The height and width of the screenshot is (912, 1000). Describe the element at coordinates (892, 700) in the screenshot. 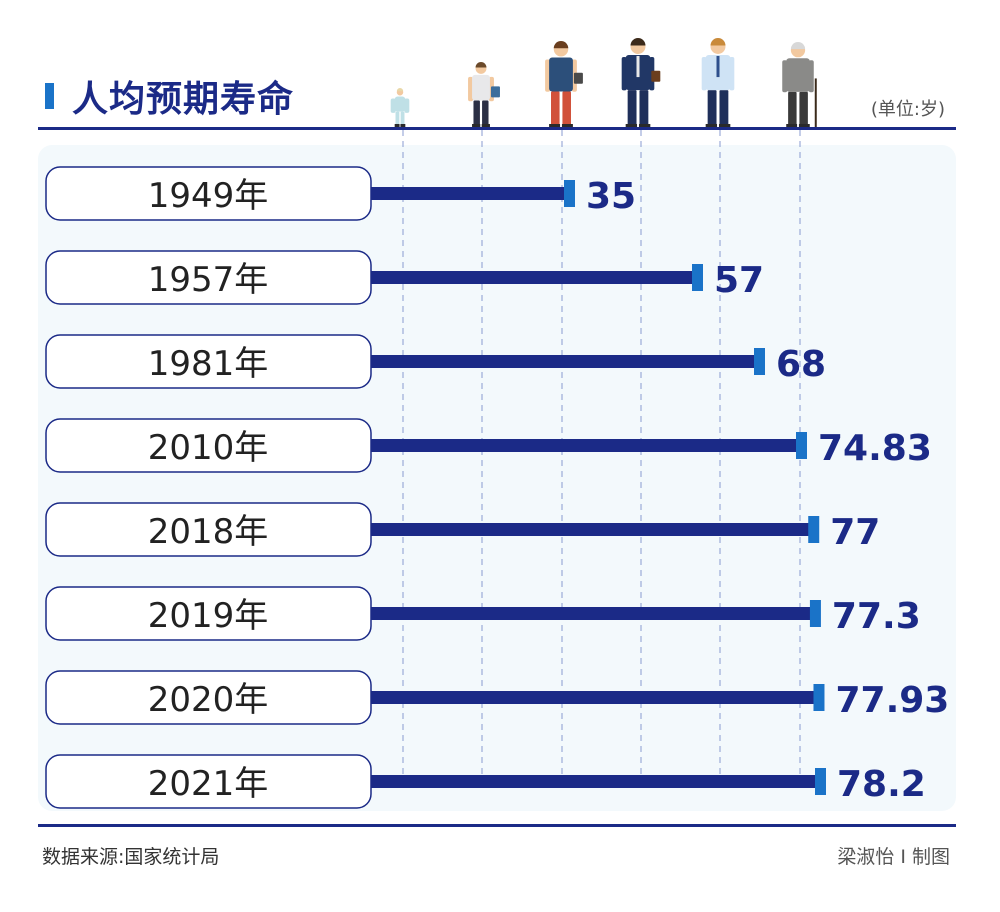

I see `value-label: 77.93` at that location.